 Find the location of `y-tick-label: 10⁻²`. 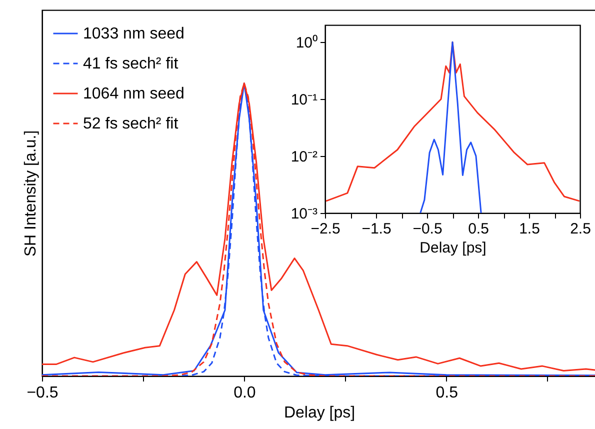

y-tick-label: 10⁻² is located at coordinates (304, 157).